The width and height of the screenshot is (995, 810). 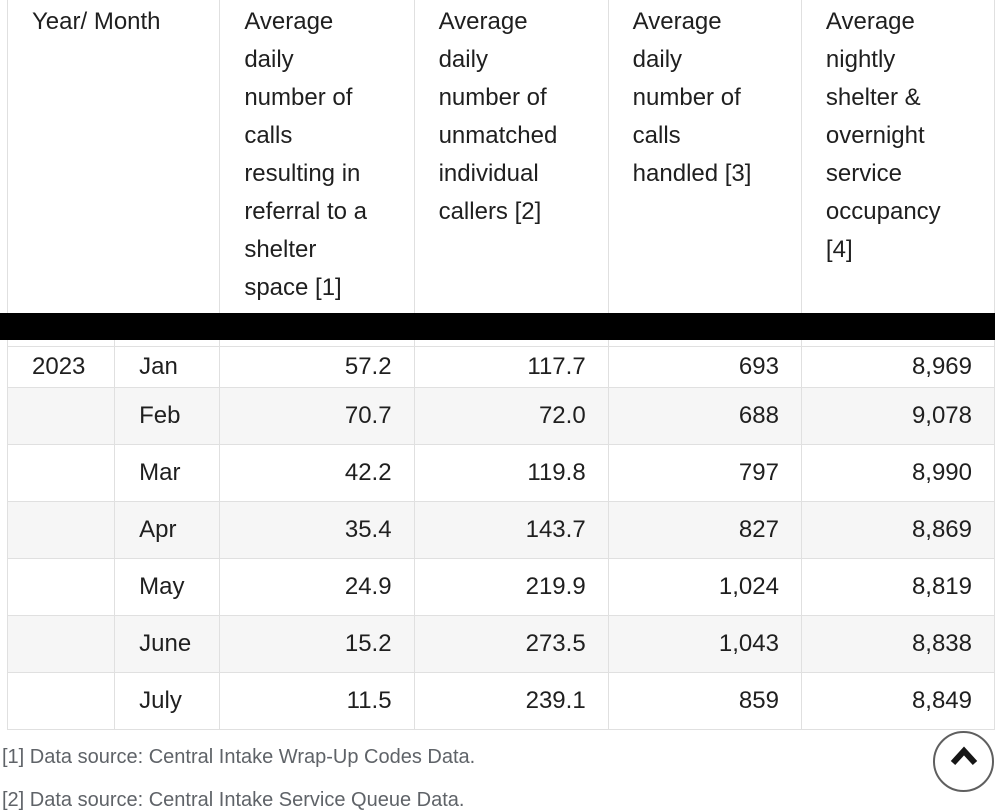 What do you see at coordinates (167, 587) in the screenshot?
I see `month-cell: May` at bounding box center [167, 587].